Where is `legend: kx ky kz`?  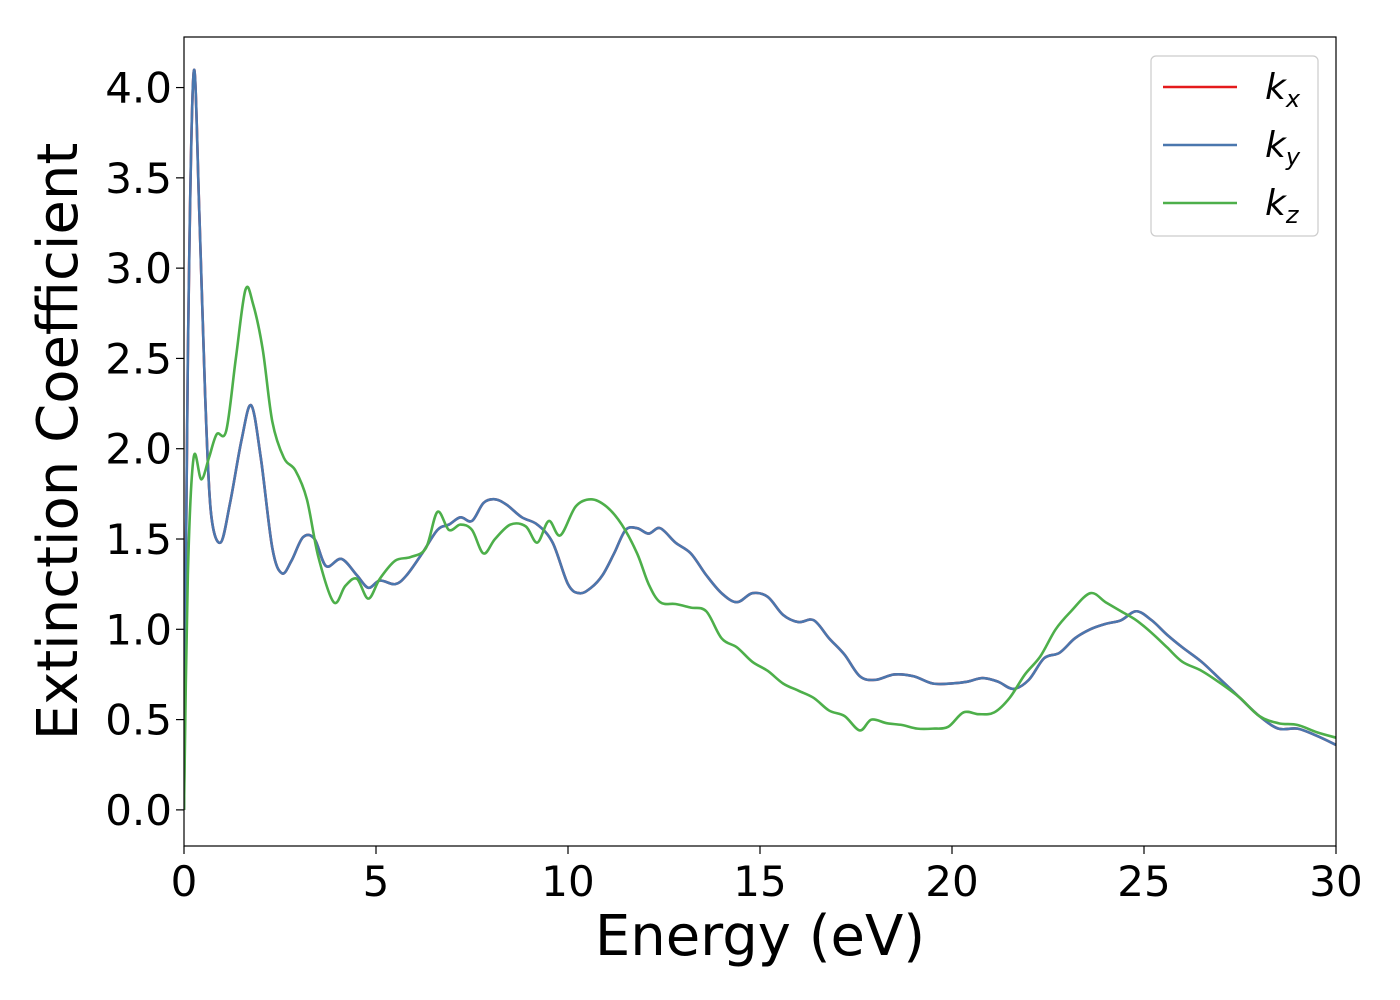
legend: kx ky kz is located at coordinates (1234, 146).